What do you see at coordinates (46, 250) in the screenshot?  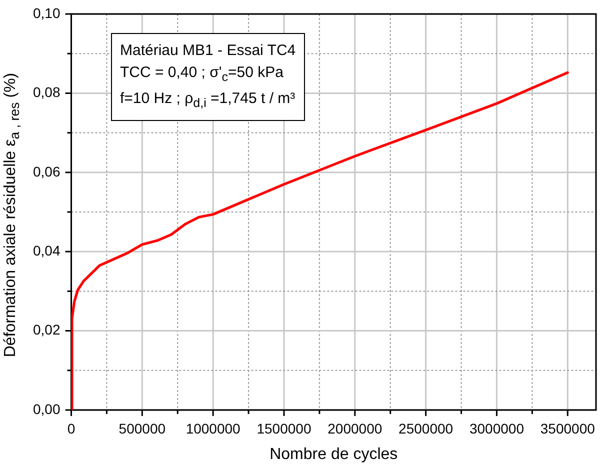 I see `y-tick-label: 0,04` at bounding box center [46, 250].